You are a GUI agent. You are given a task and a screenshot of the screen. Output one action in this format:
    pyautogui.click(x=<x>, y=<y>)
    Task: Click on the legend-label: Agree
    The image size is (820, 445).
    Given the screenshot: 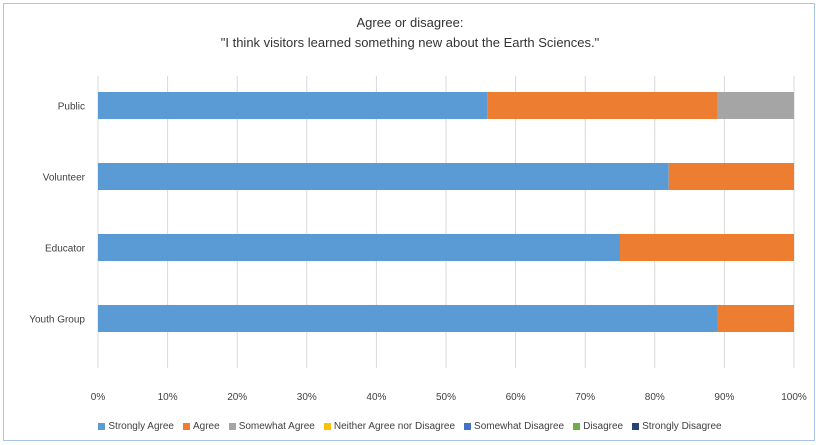 What is the action you would take?
    pyautogui.click(x=206, y=426)
    